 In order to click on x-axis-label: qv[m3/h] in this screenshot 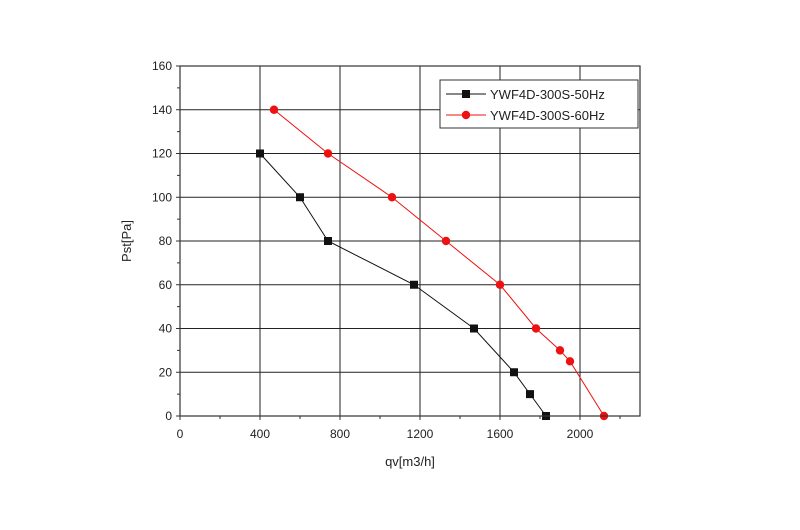, I will do `click(410, 461)`.